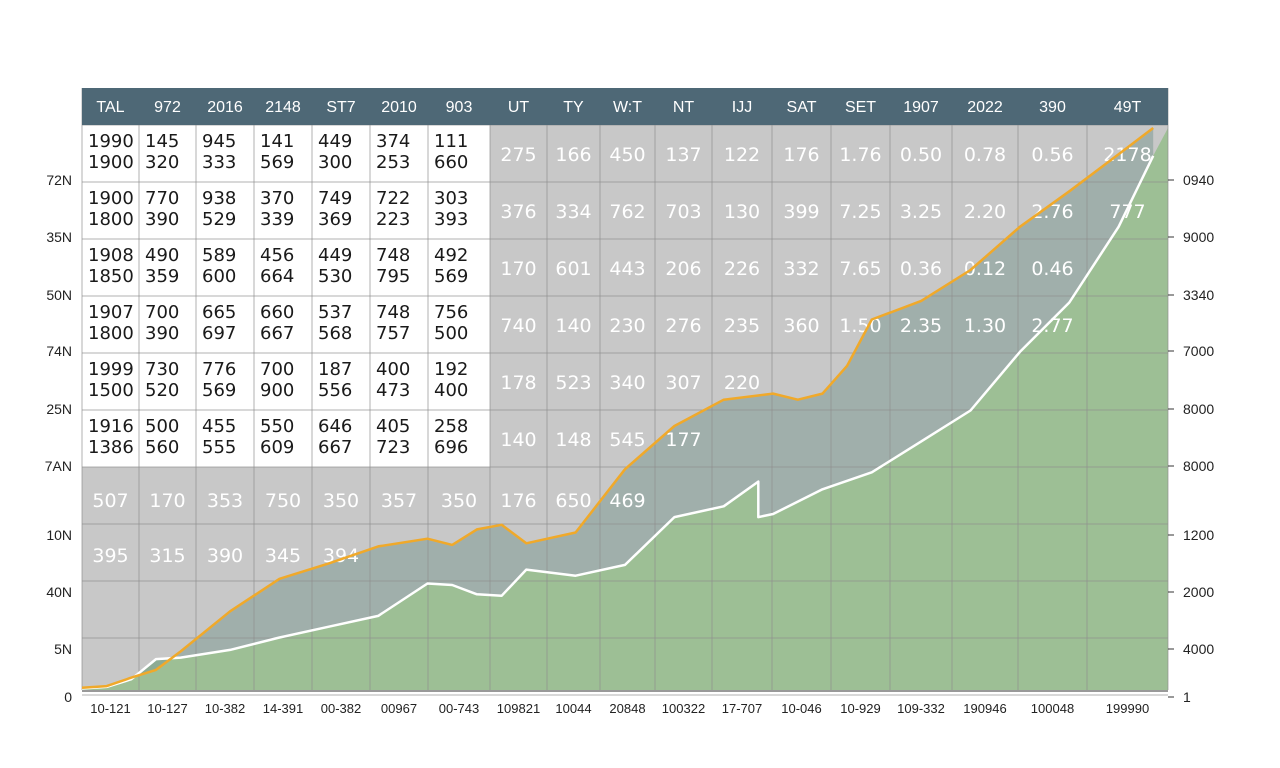 The width and height of the screenshot is (1280, 768). Describe the element at coordinates (162, 426) in the screenshot. I see `cell-value-top: 500` at that location.